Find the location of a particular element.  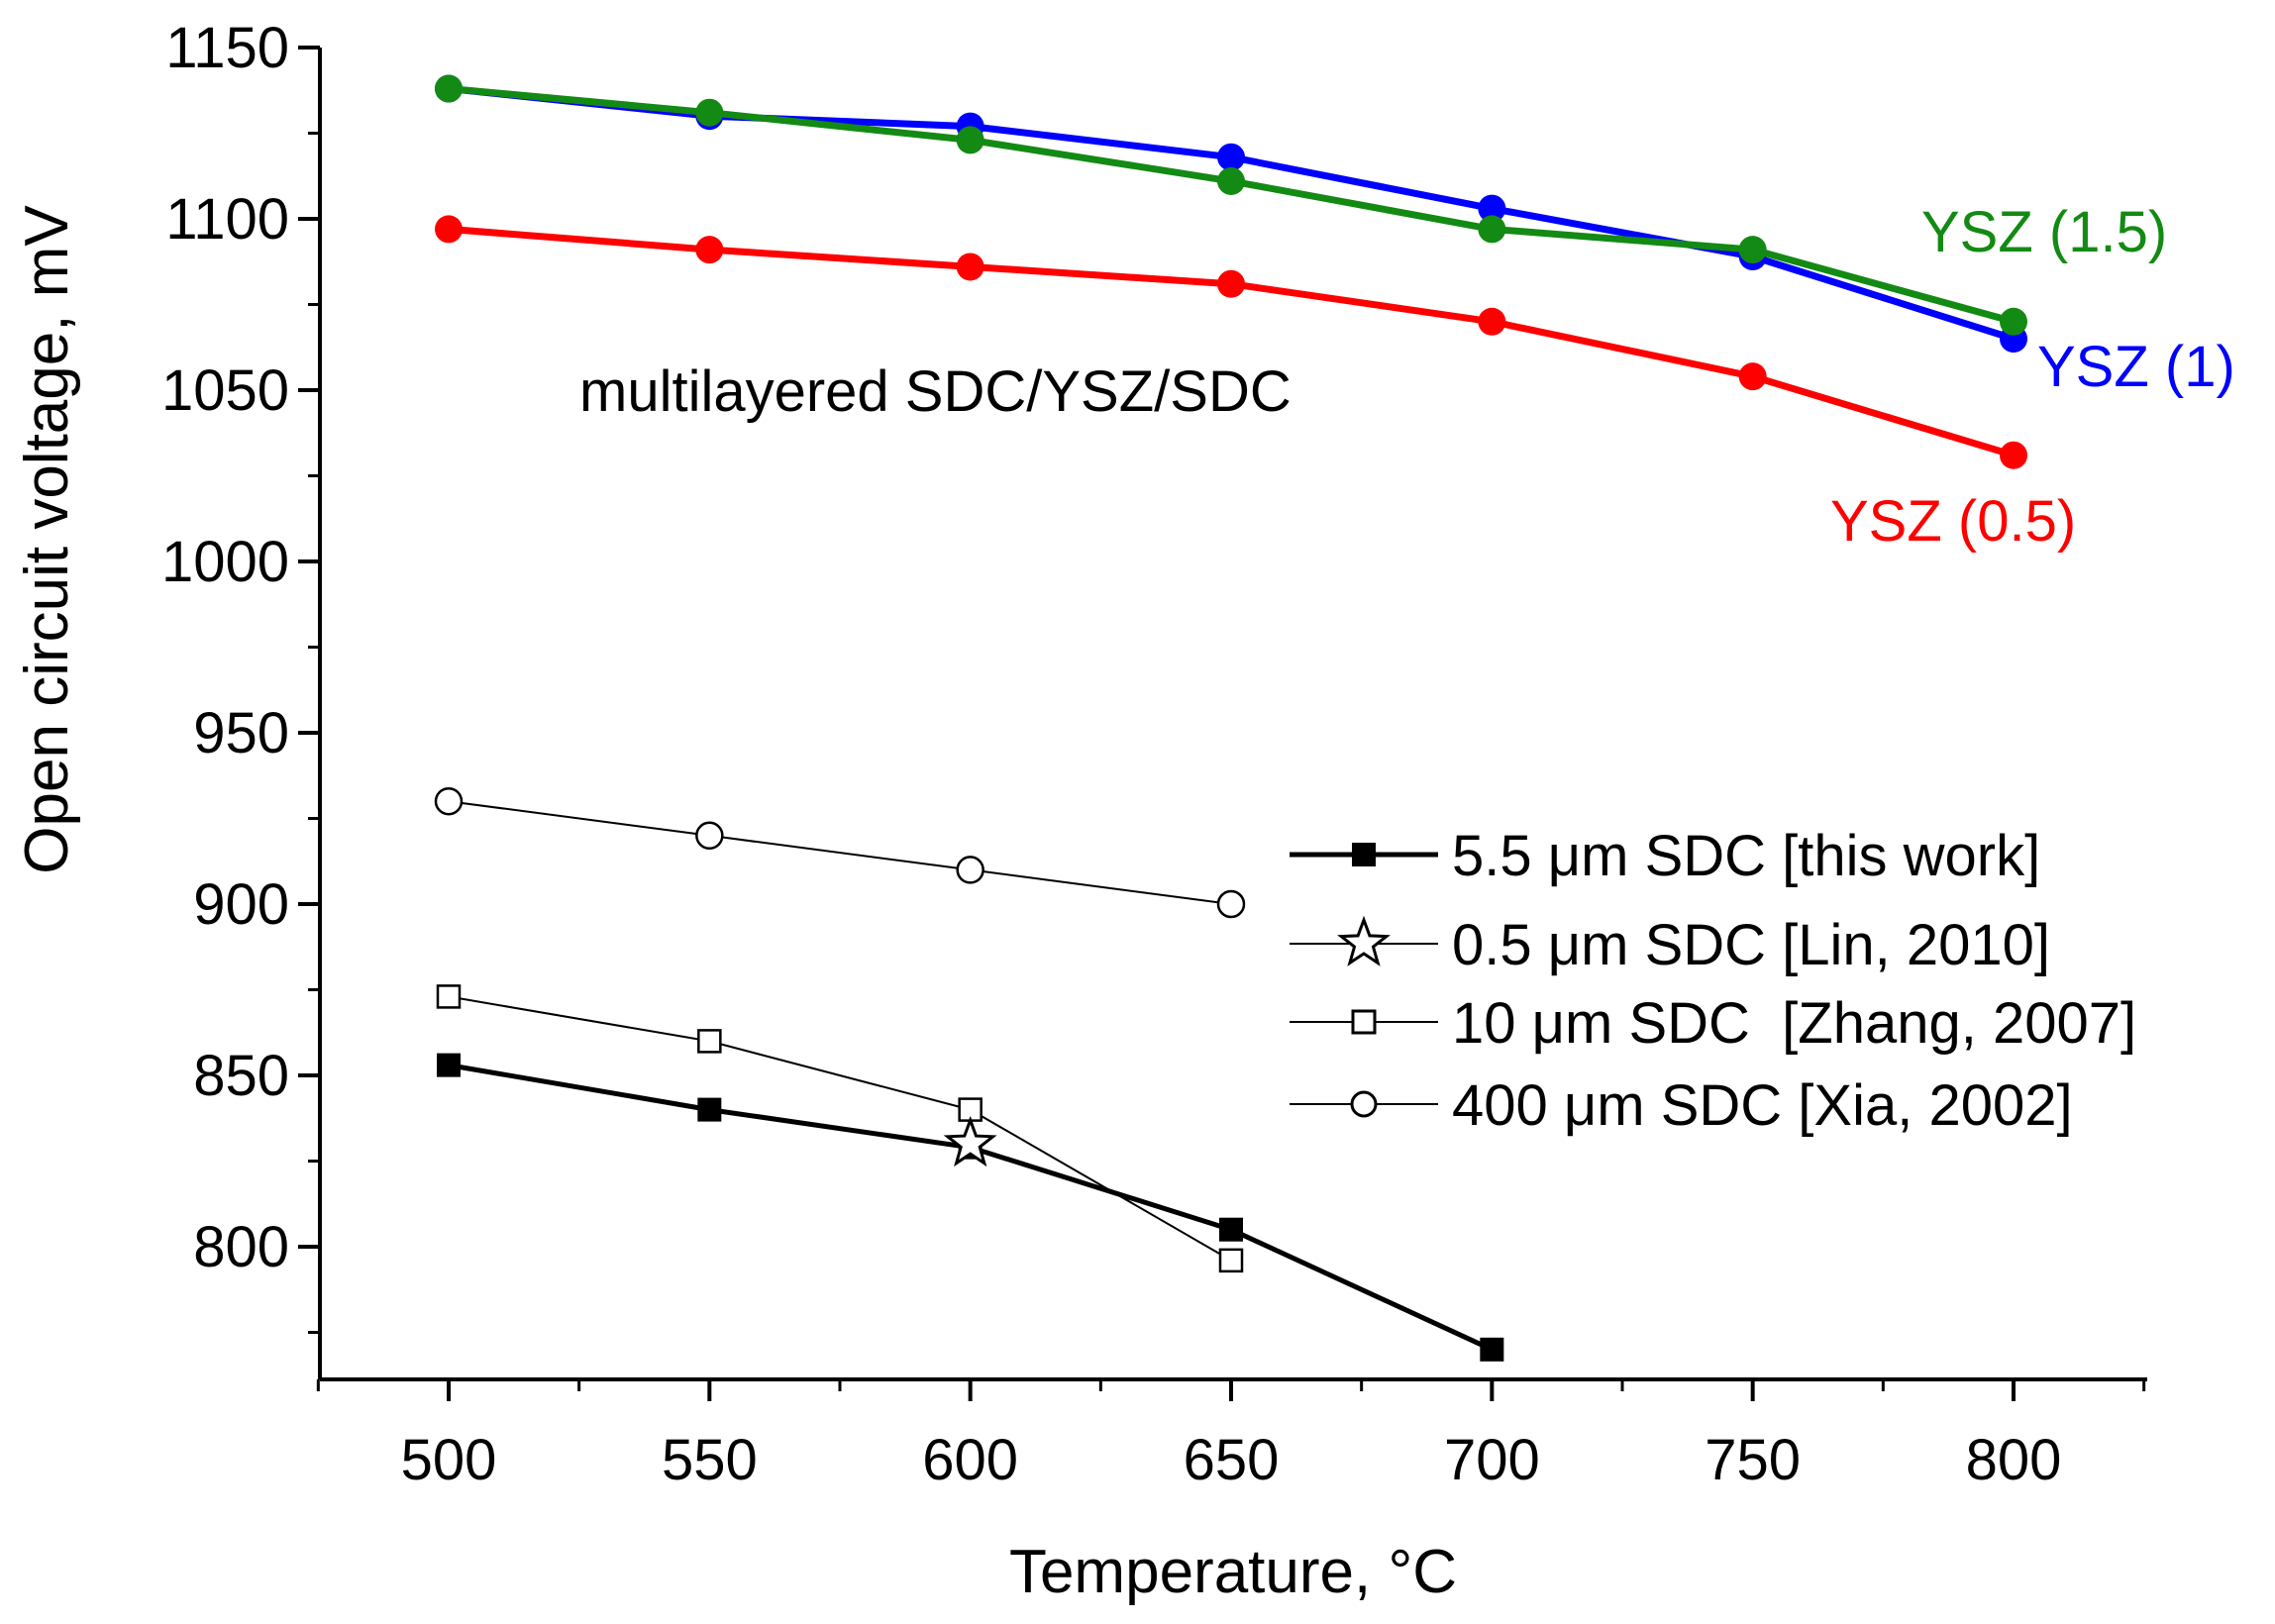

legend-marker-open-square is located at coordinates (1364, 1022).